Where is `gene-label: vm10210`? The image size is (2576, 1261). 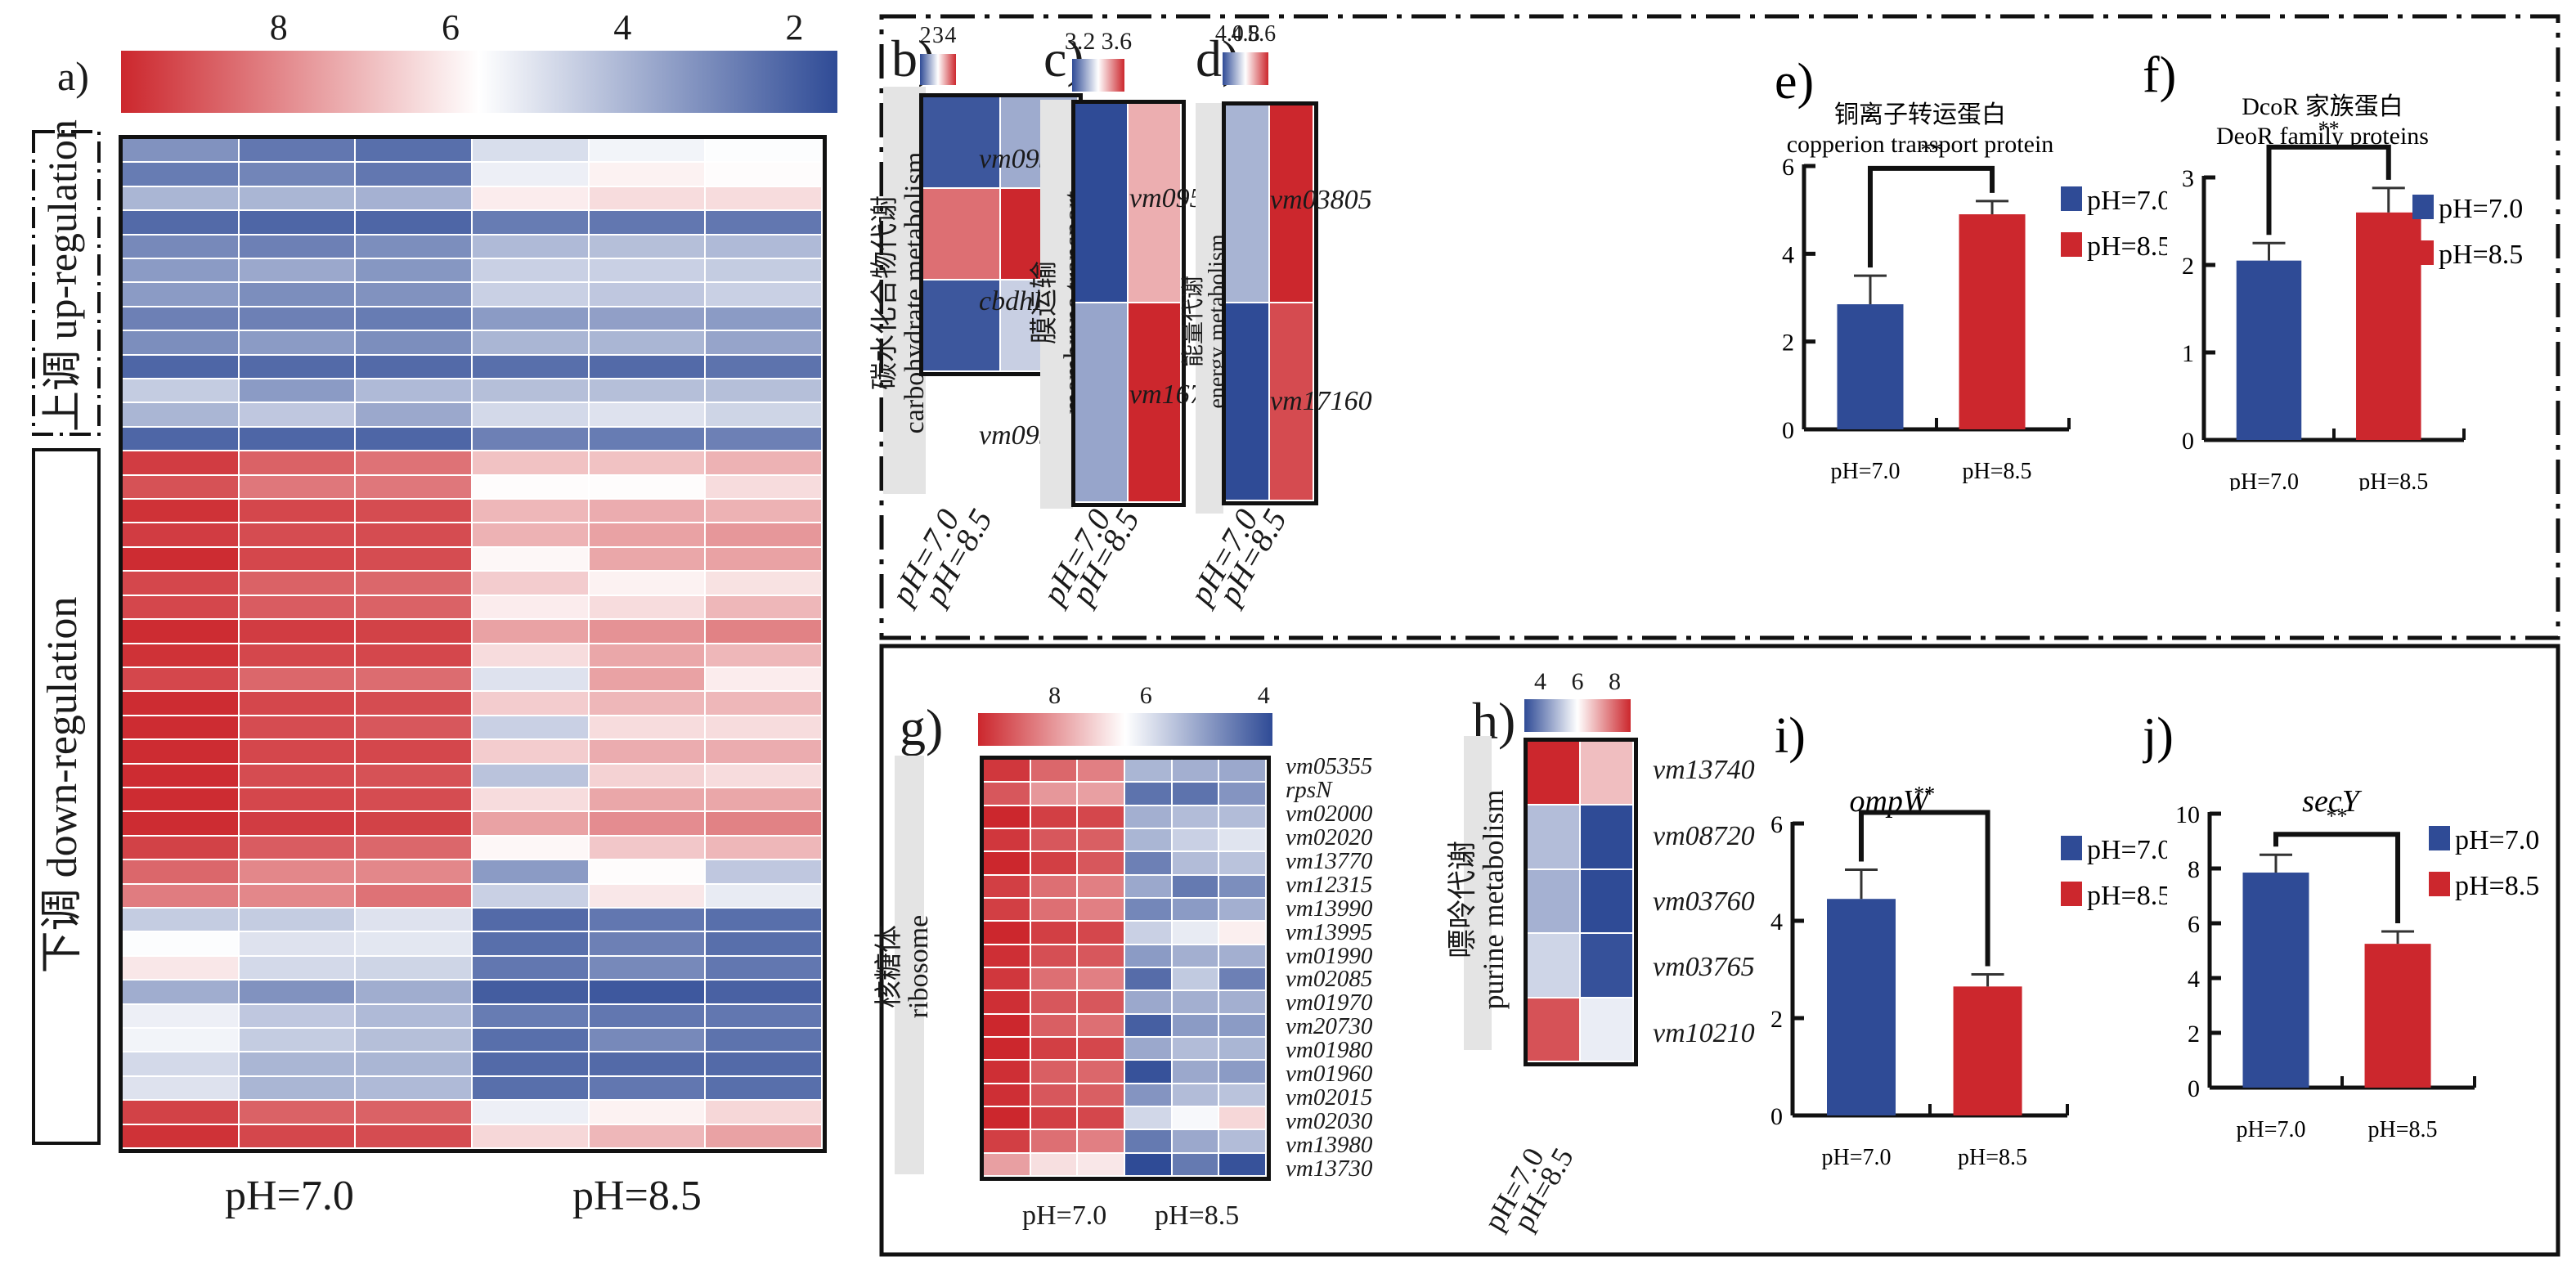 gene-label: vm10210 is located at coordinates (1704, 1033).